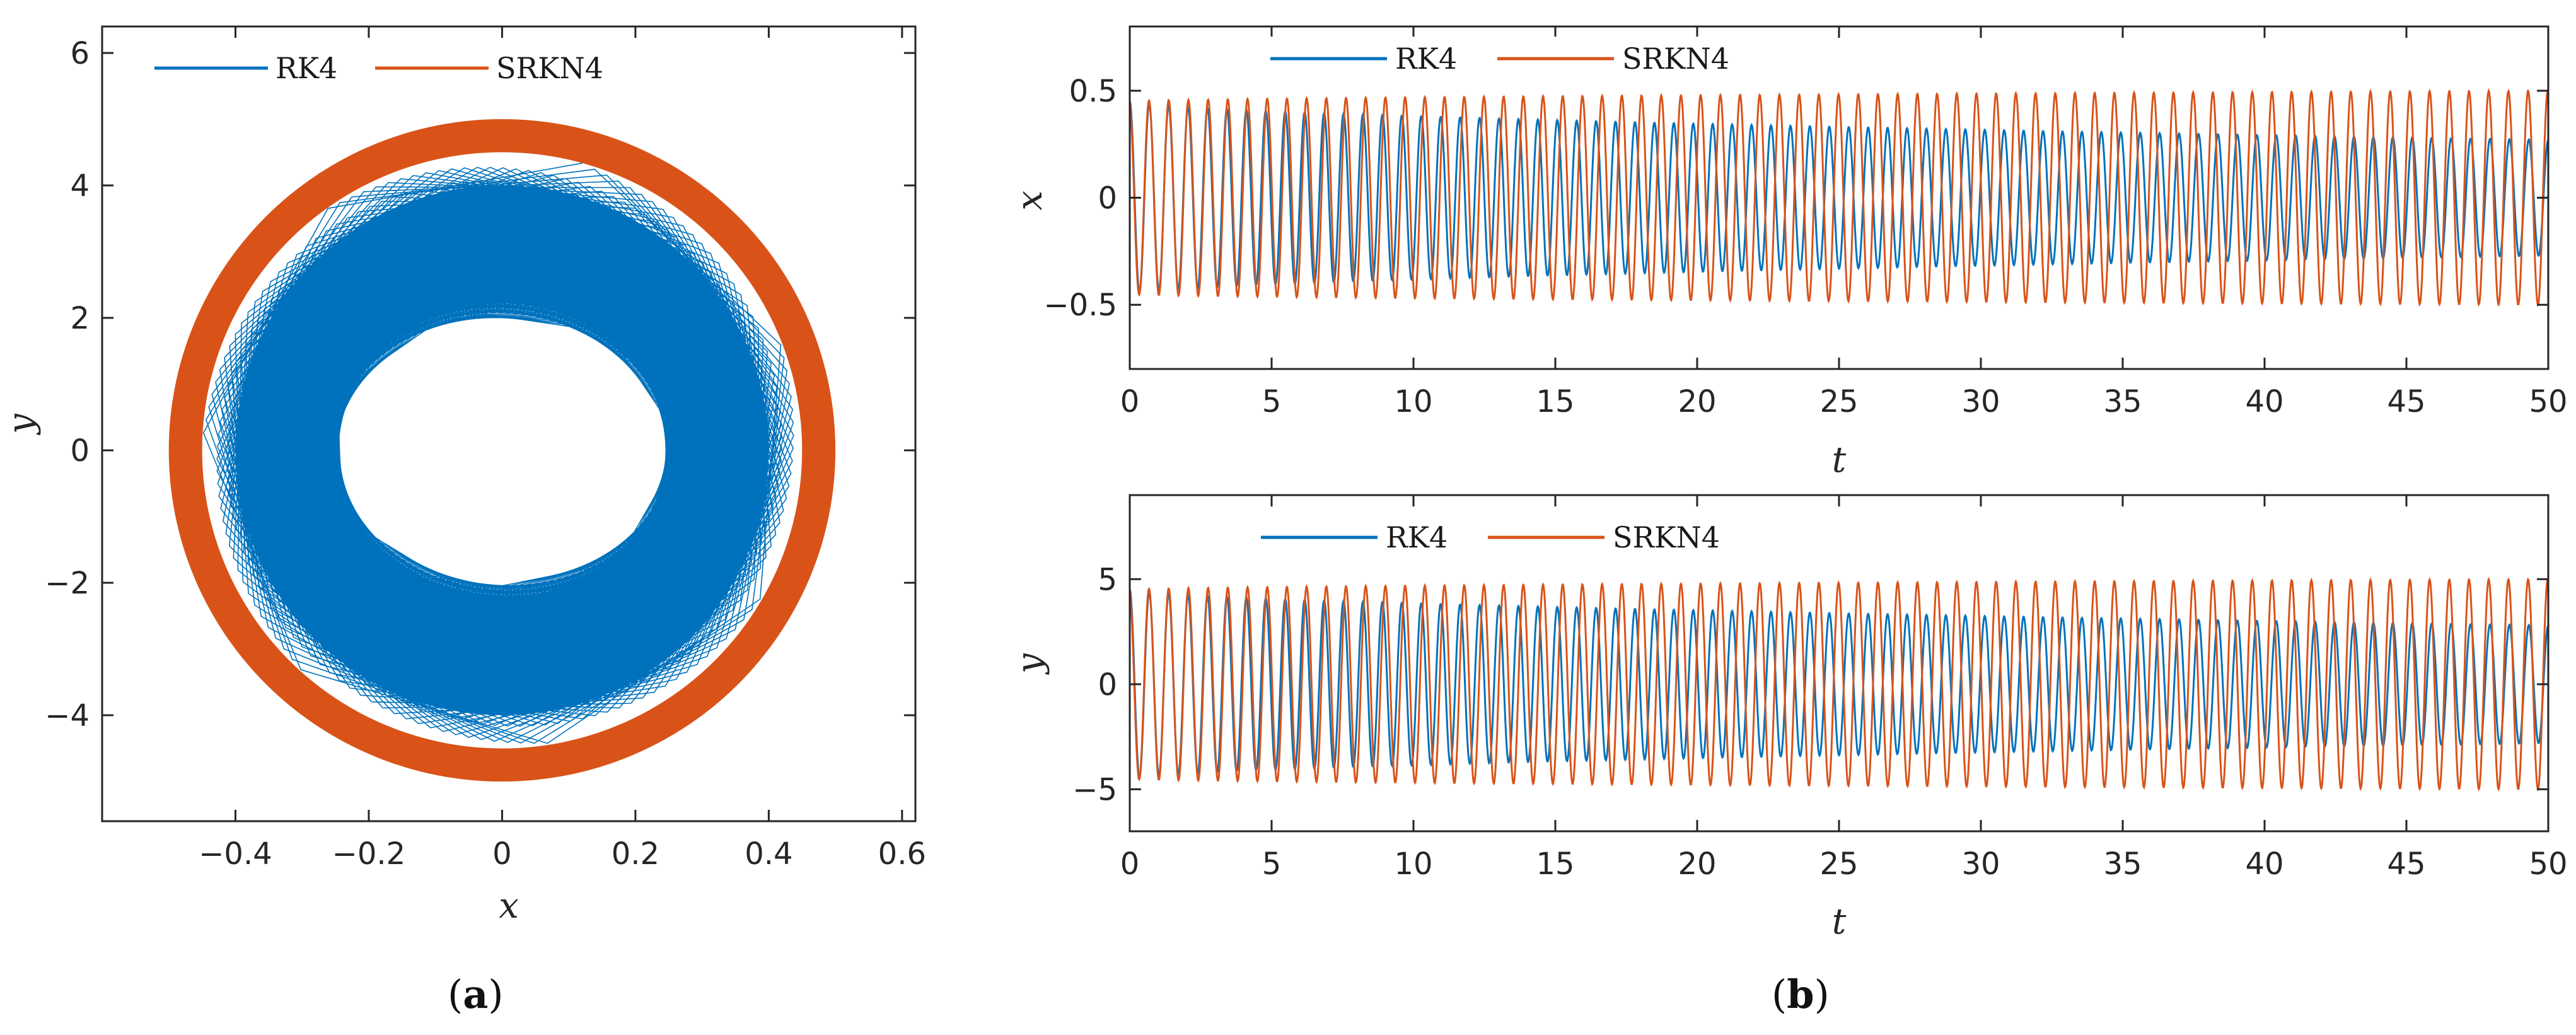 This screenshot has width=2576, height=1035. Describe the element at coordinates (509, 907) in the screenshot. I see `x-axis-label: x` at that location.